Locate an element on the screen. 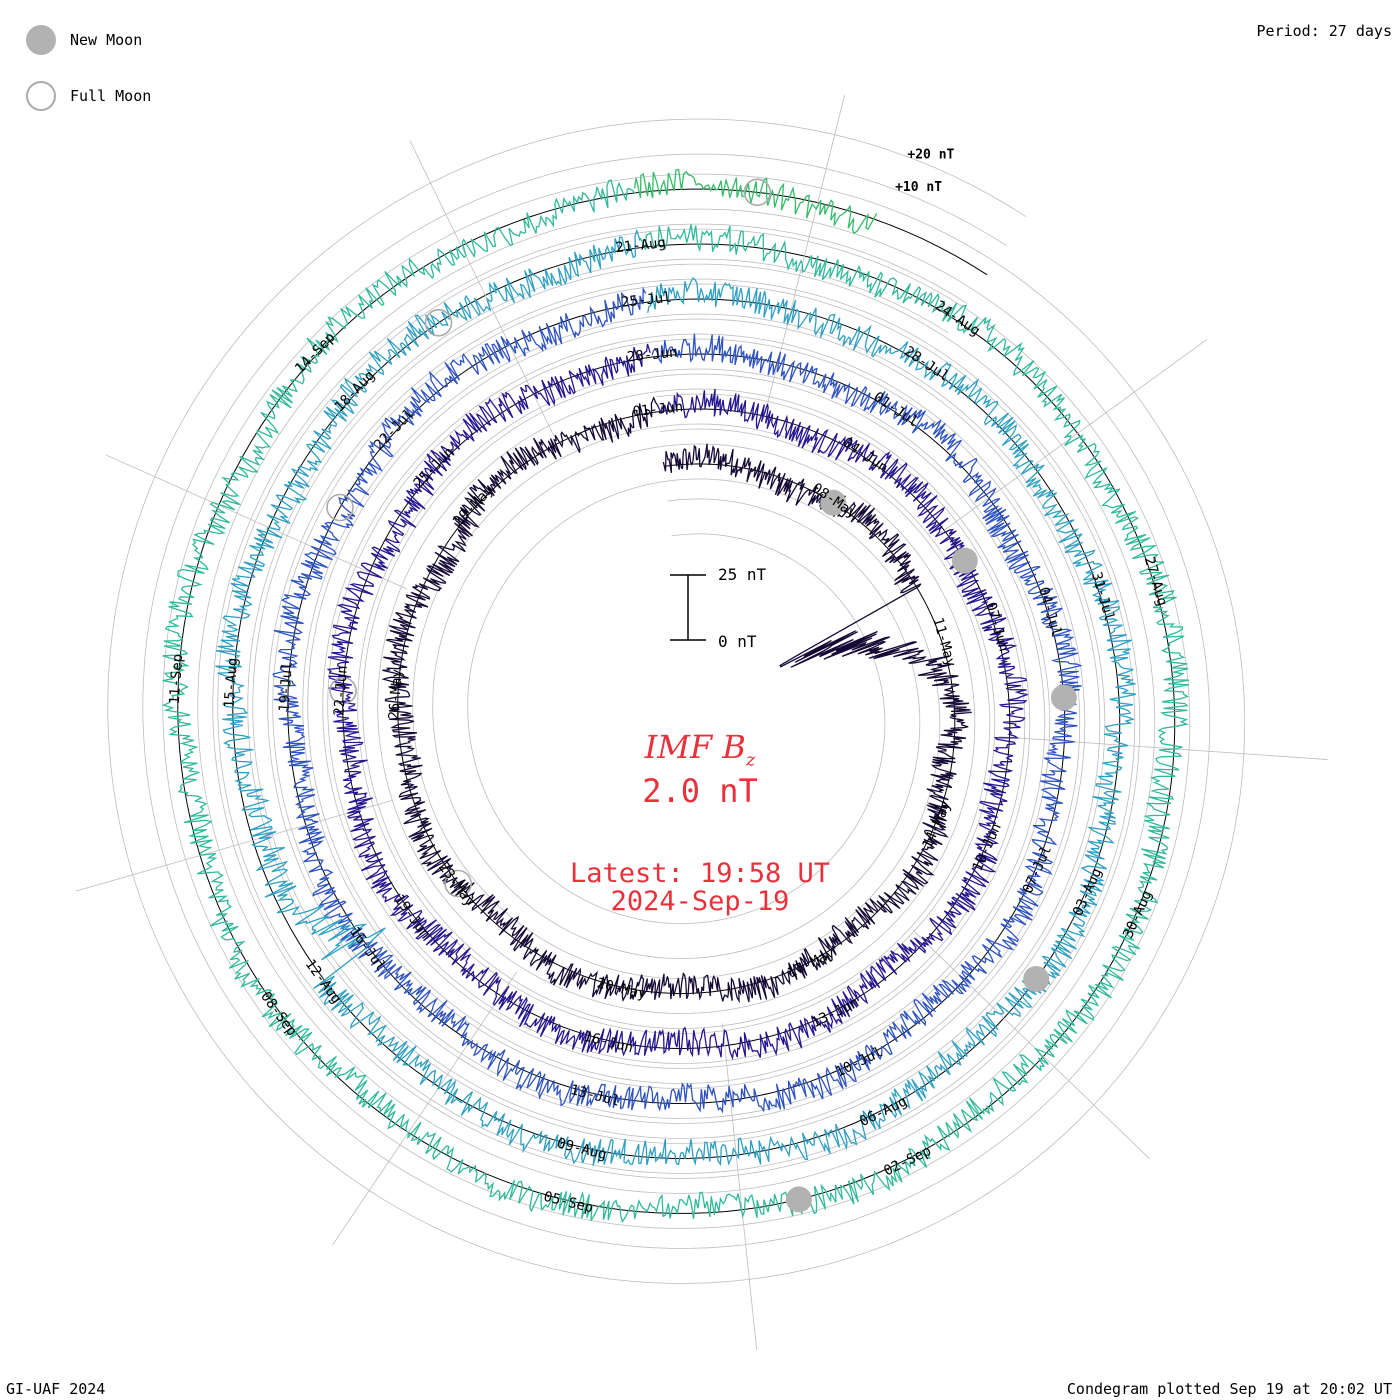 This screenshot has width=1400, height=1400. date-tick-label: 11-Sep is located at coordinates (176, 679).